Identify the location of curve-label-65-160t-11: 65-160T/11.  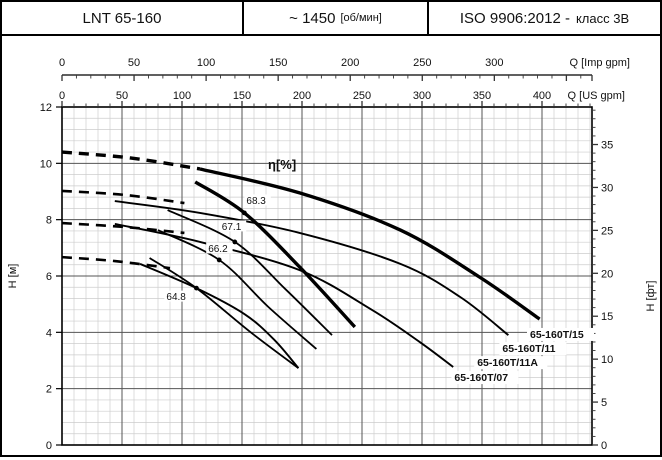
(528, 349).